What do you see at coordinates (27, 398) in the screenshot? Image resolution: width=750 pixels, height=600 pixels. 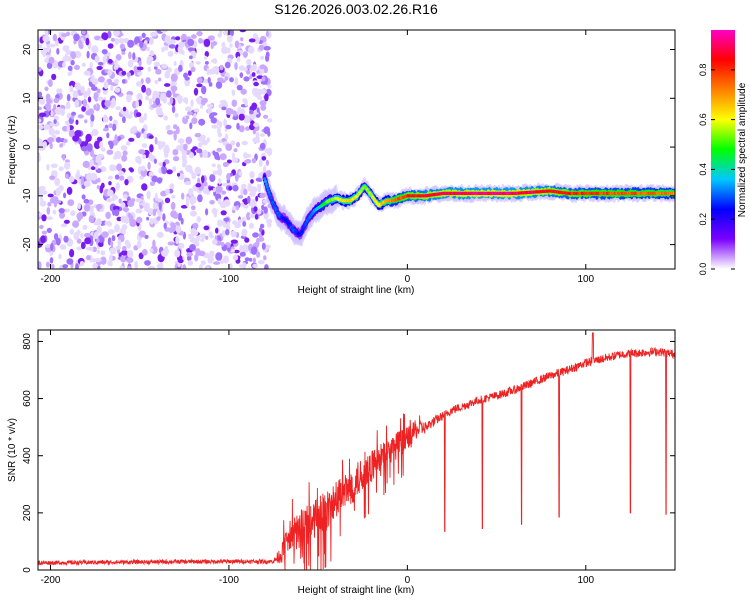 I see `y-tick-label: 600` at bounding box center [27, 398].